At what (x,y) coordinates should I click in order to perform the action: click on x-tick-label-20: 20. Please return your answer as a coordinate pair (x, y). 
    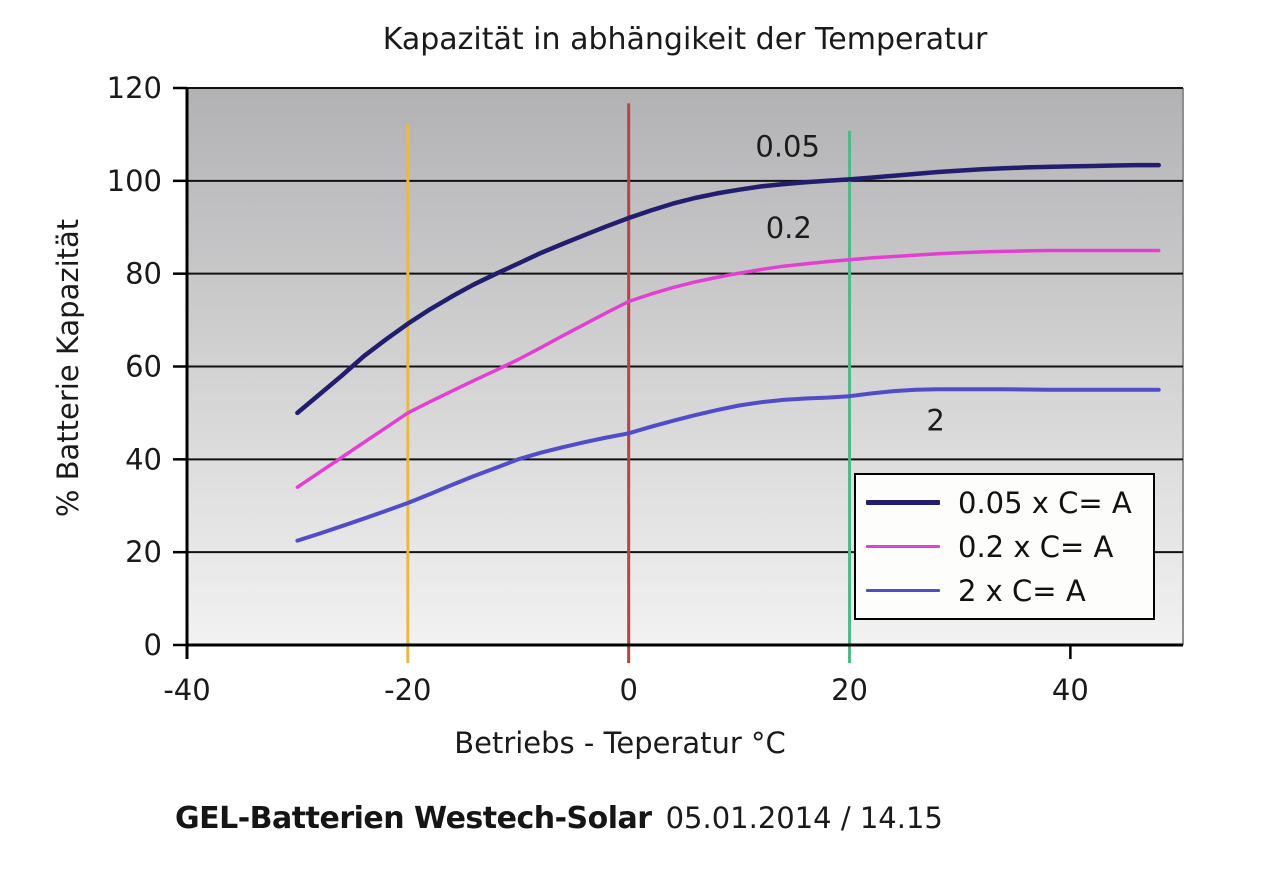
    Looking at the image, I should click on (849, 690).